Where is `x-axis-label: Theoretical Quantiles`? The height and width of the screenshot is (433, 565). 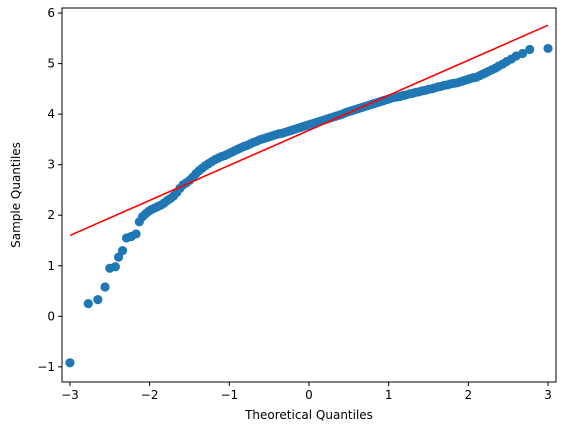
x-axis-label: Theoretical Quantiles is located at coordinates (308, 415).